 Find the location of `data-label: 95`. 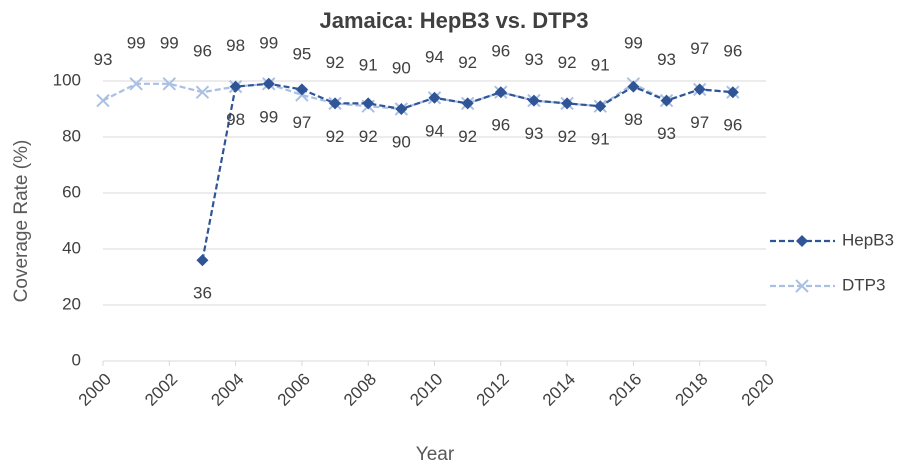

data-label: 95 is located at coordinates (301, 53).